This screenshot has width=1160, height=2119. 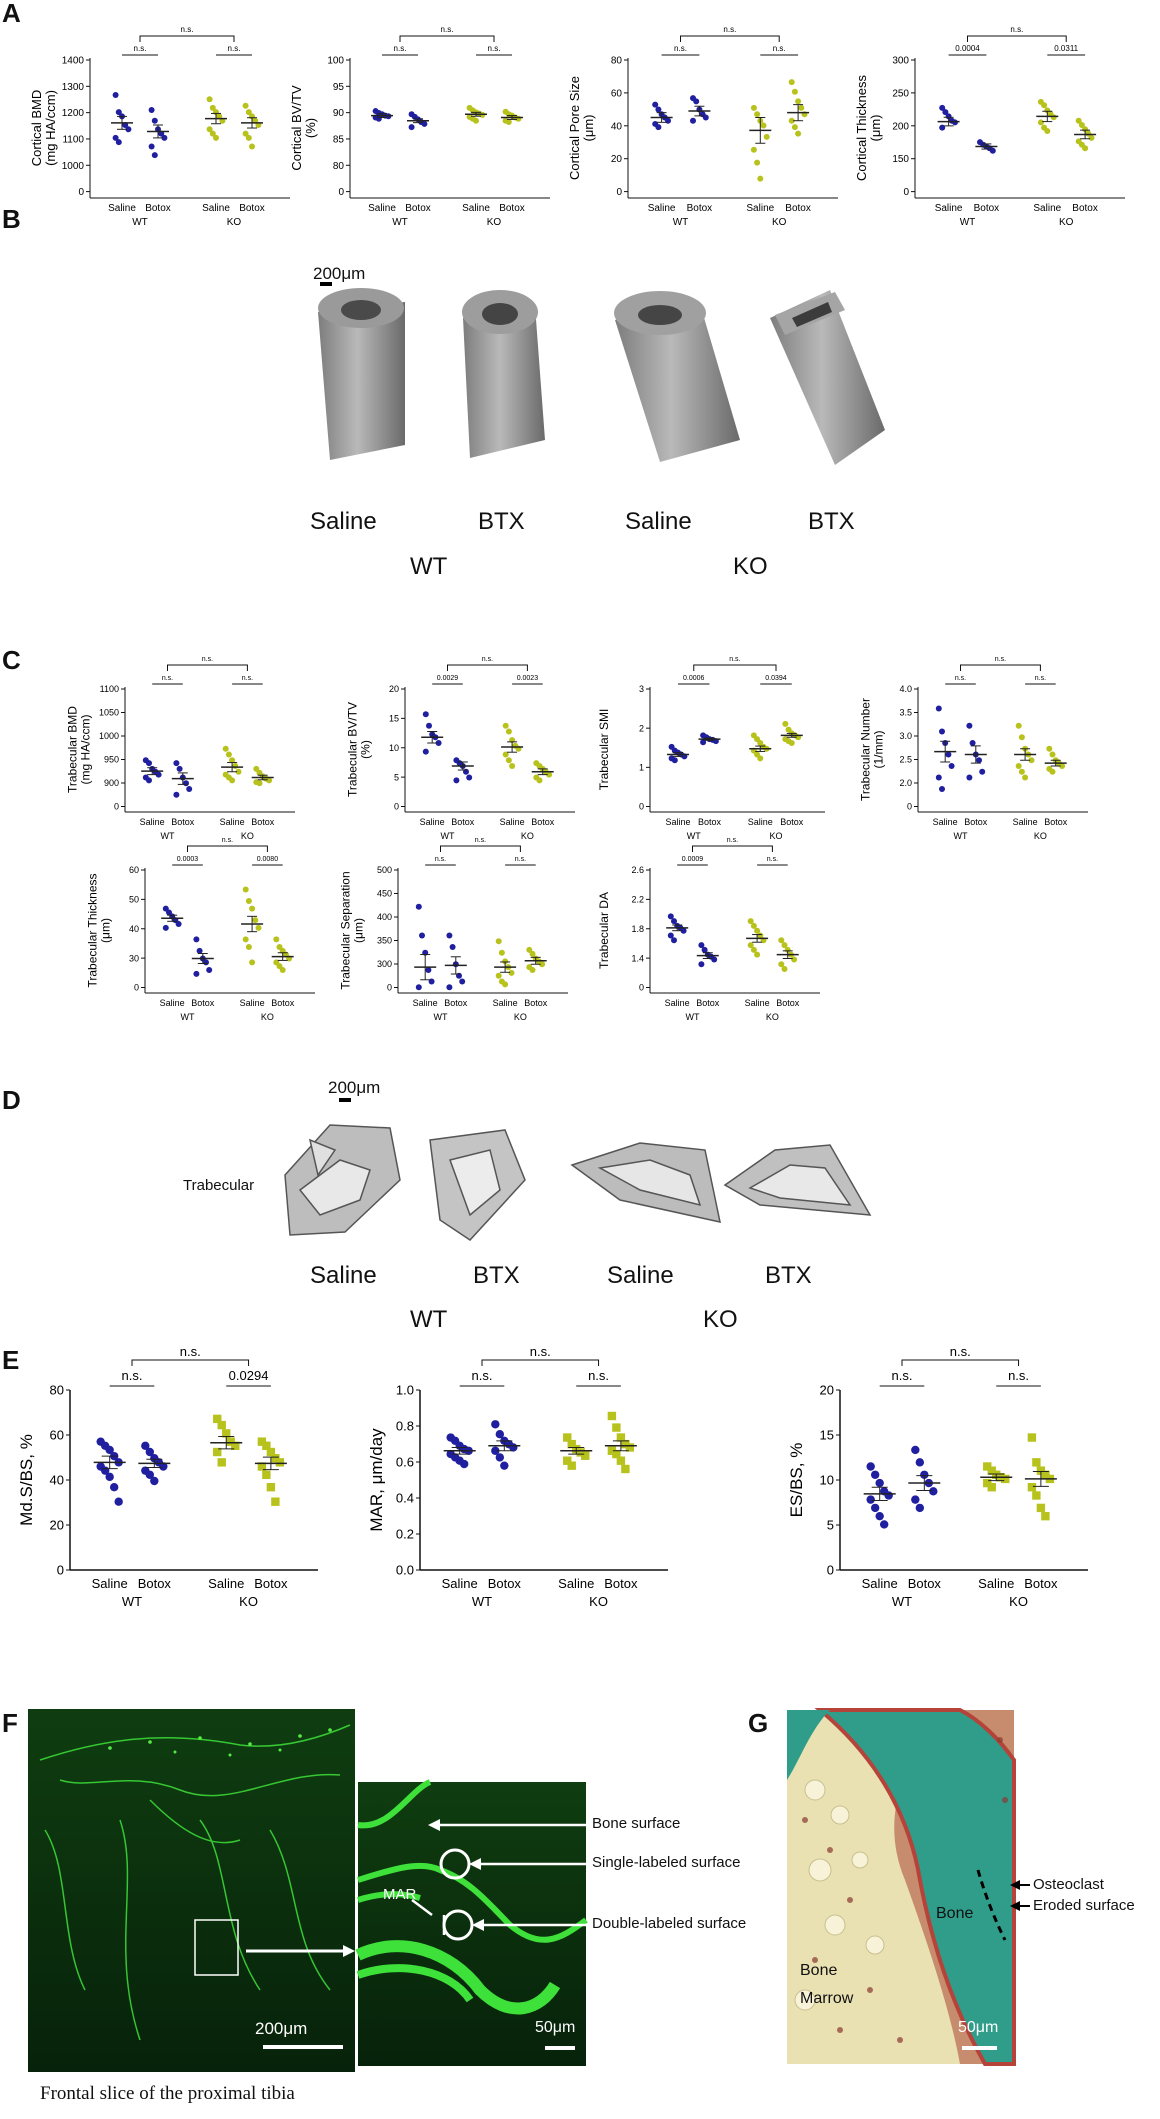 I want to click on label-d-3: Saline, so click(x=640, y=1275).